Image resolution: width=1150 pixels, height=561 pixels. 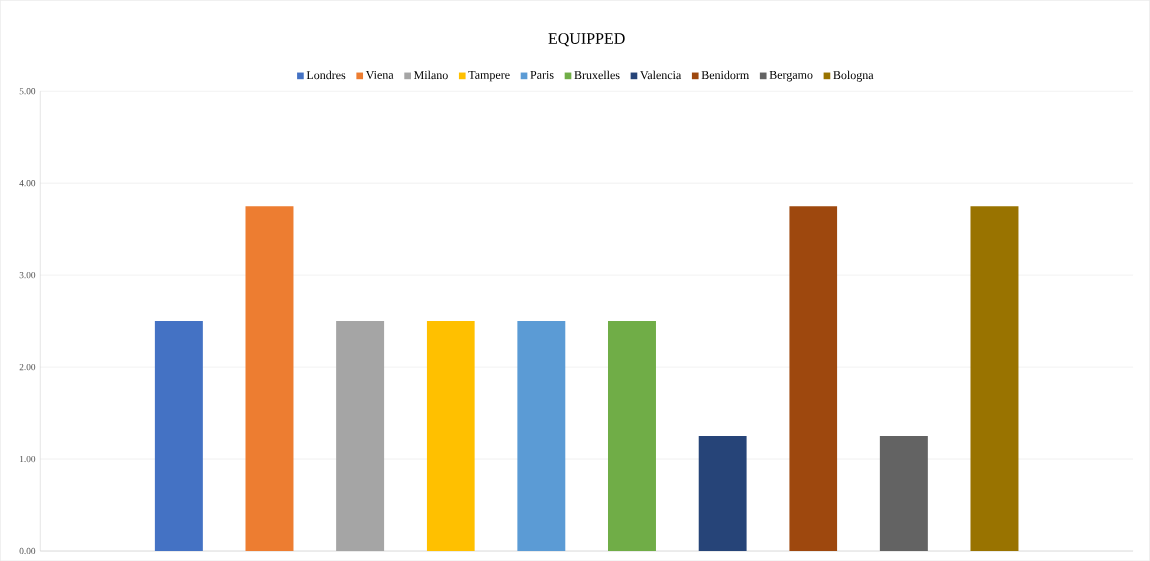 What do you see at coordinates (430, 75) in the screenshot?
I see `legend-label: Milano` at bounding box center [430, 75].